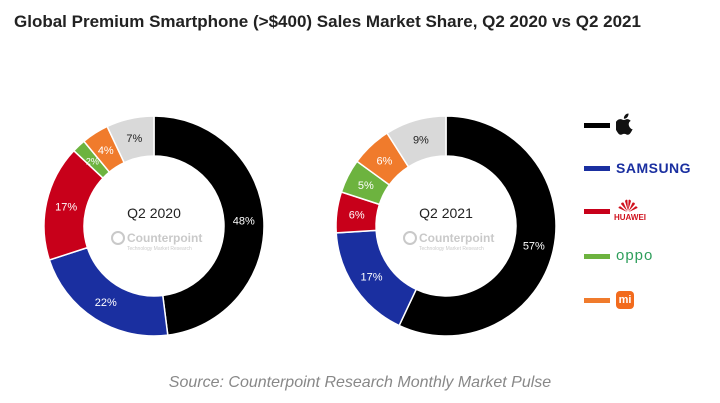 This screenshot has width=720, height=403. I want to click on legend-item-apple, so click(649, 125).